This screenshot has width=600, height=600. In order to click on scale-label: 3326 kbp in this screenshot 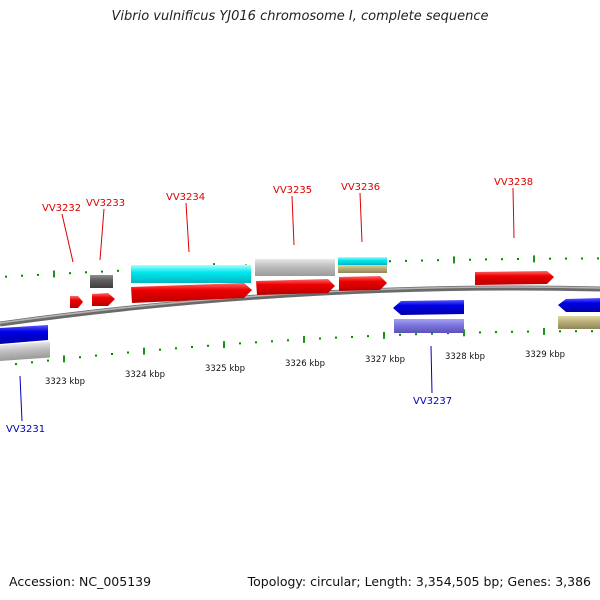, I will do `click(305, 364)`.